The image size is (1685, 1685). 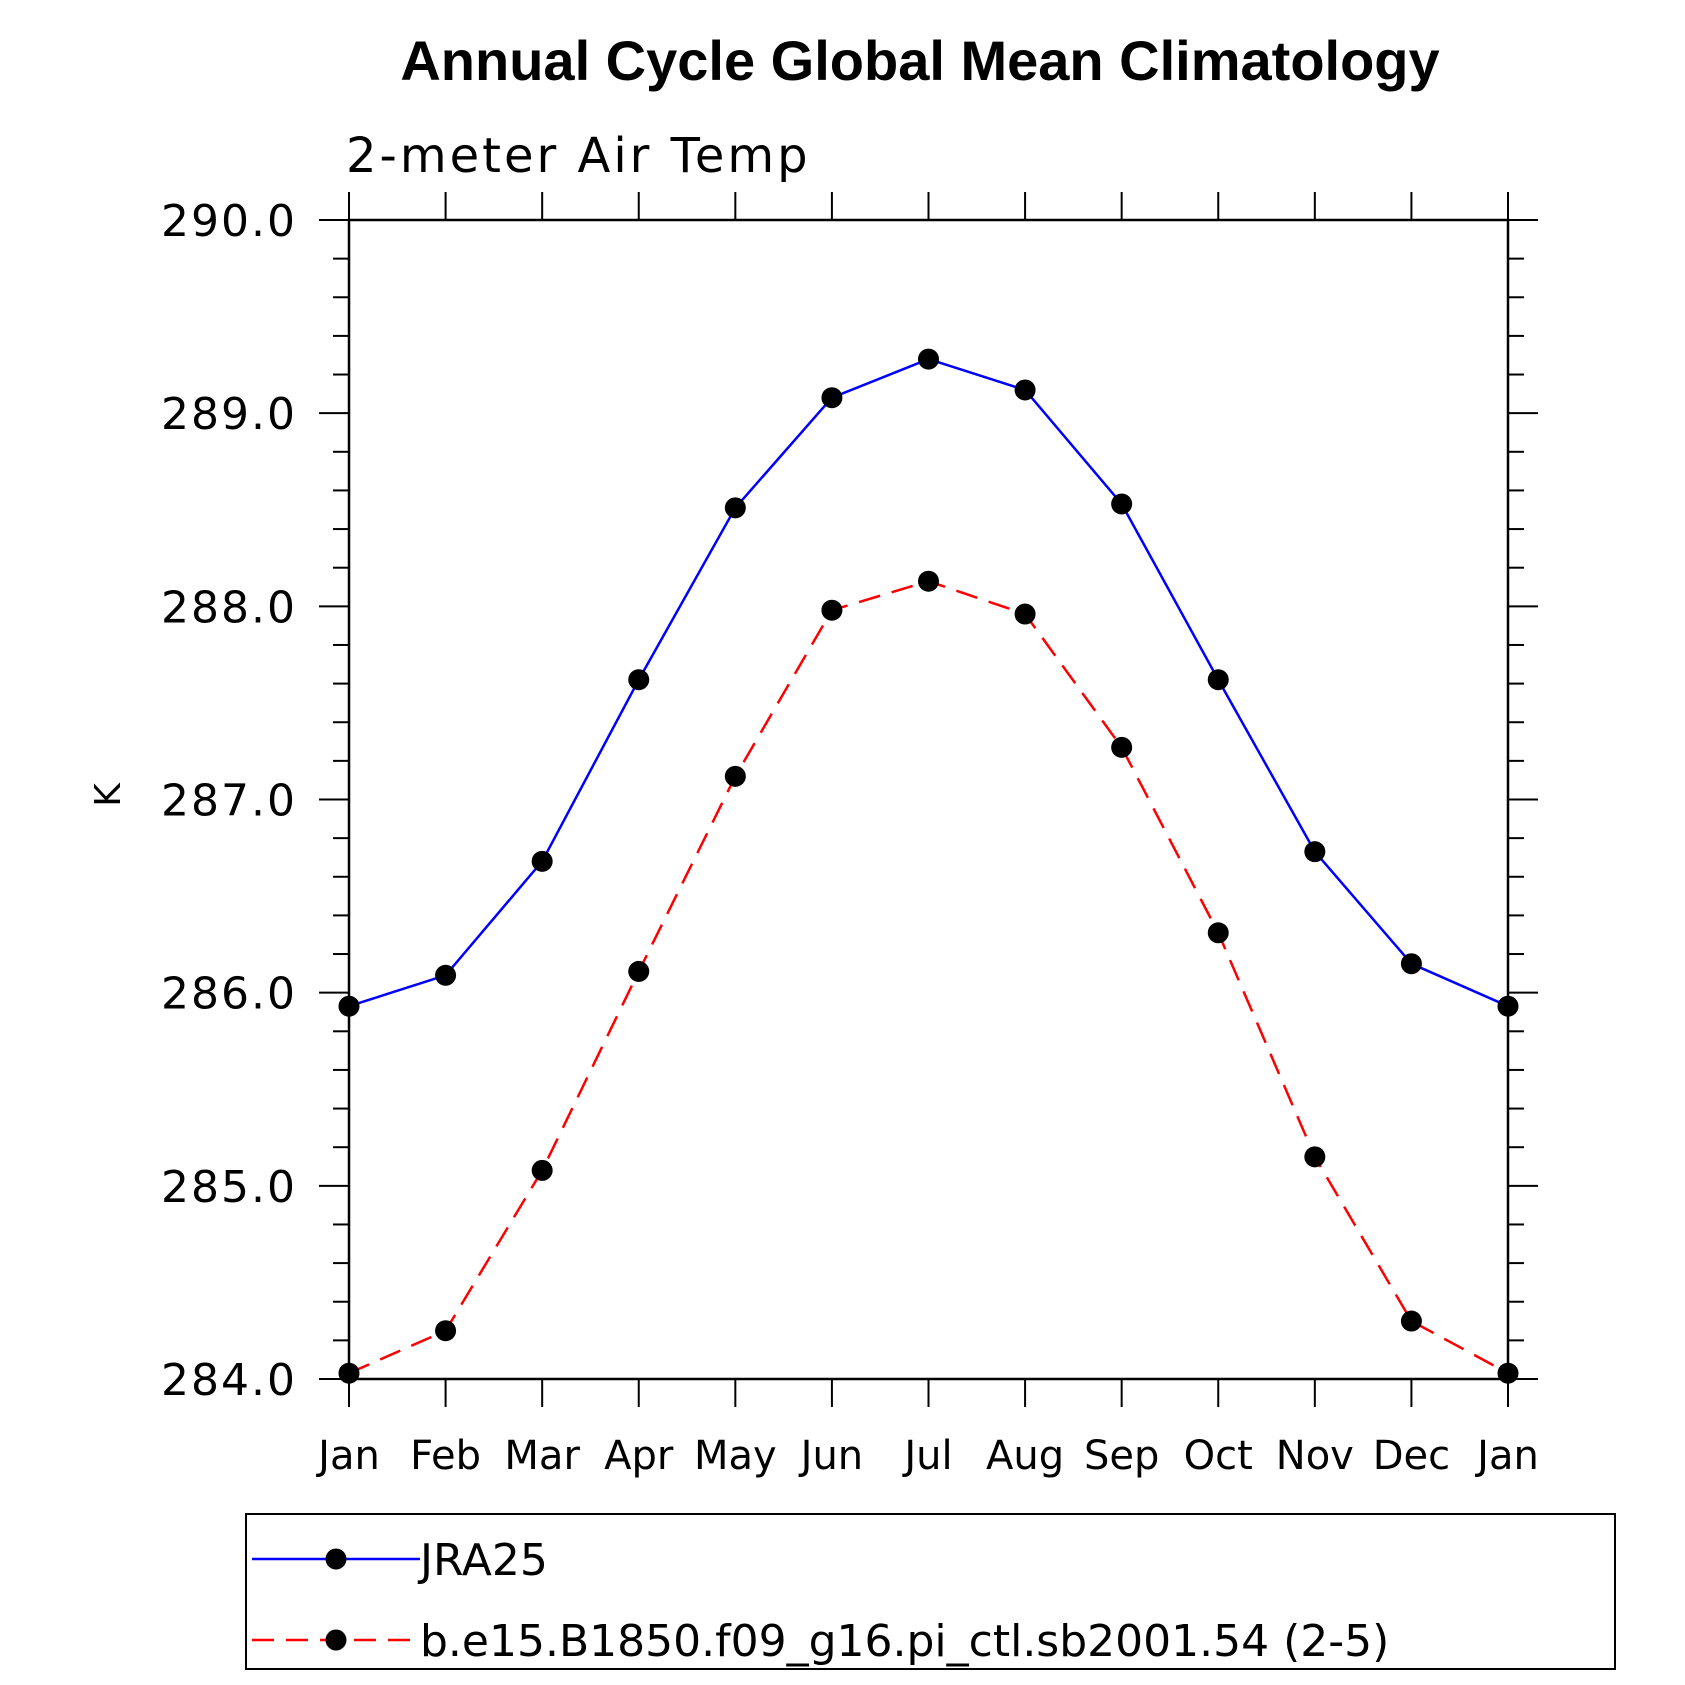 What do you see at coordinates (229, 414) in the screenshot?
I see `y-tick-label: 289.0` at bounding box center [229, 414].